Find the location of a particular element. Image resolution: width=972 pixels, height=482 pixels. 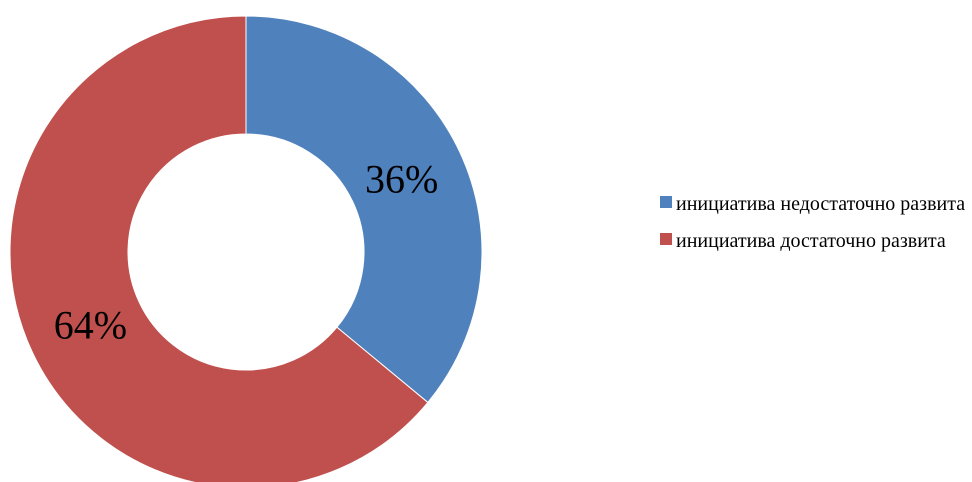

legend-label-developed: инициатива достаточно развита is located at coordinates (811, 241).